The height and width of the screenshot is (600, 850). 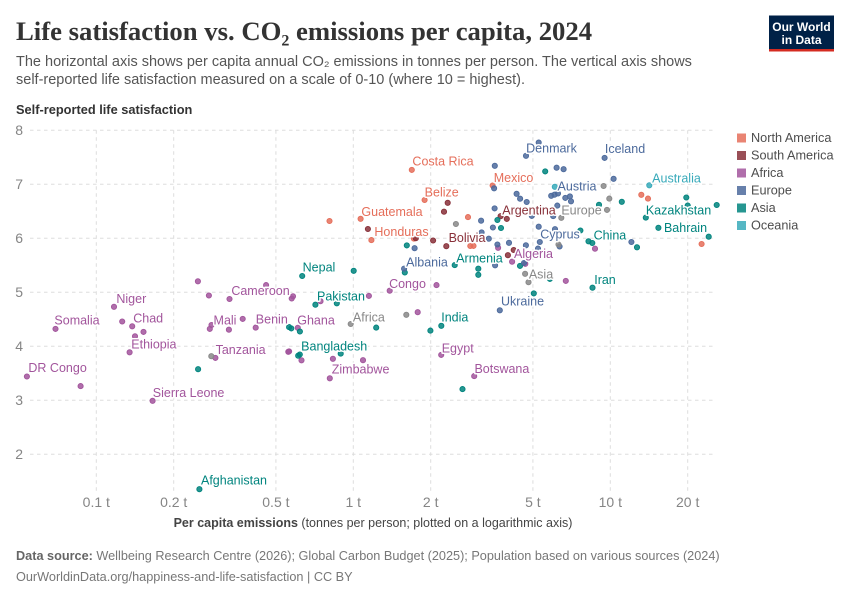 I want to click on svg-text: Ethiopia, so click(x=153, y=345).